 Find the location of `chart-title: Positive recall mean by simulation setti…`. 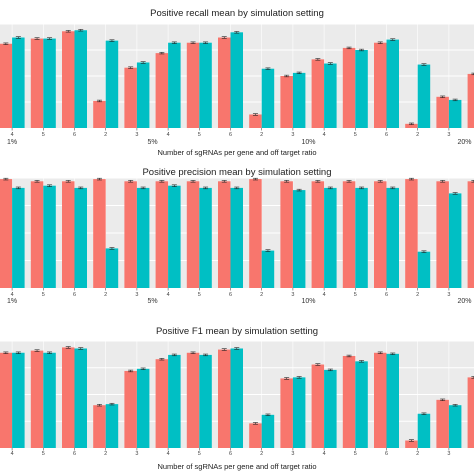

chart-title: Positive recall mean by simulation setti… is located at coordinates (237, 13).